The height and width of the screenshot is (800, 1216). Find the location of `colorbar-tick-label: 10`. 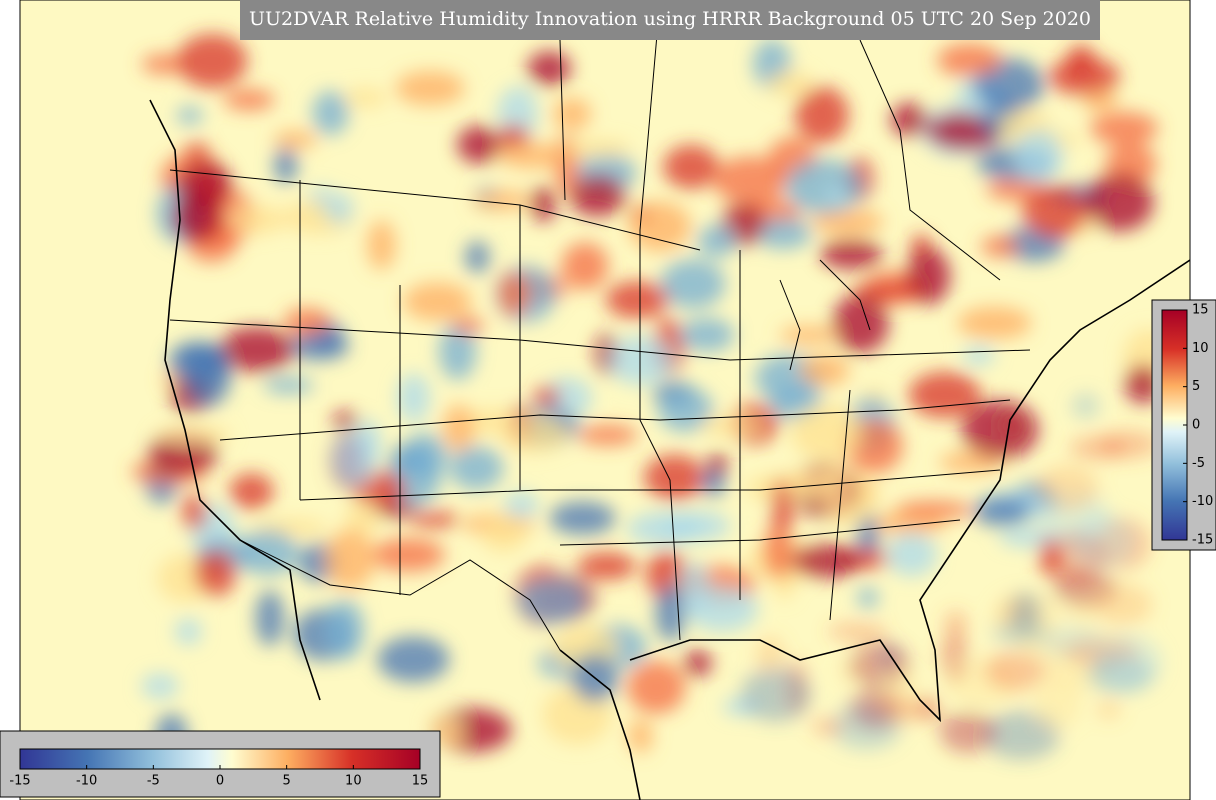

colorbar-tick-label: 10 is located at coordinates (353, 781).